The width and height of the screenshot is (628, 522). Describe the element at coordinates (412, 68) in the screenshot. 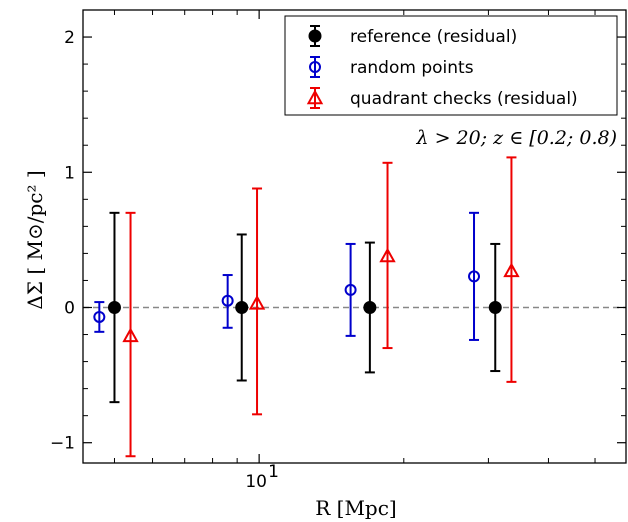

I see `legend-label: random points` at that location.